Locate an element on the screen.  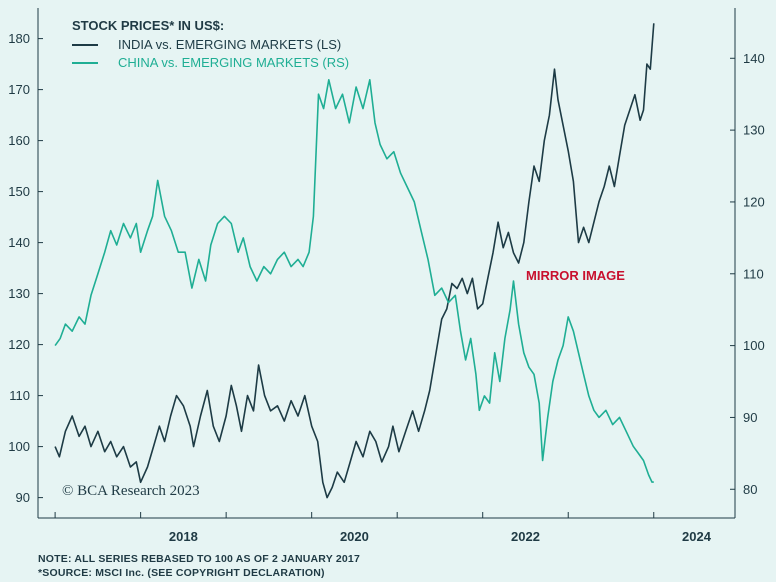
x-tick-label: 2024 is located at coordinates (697, 536).